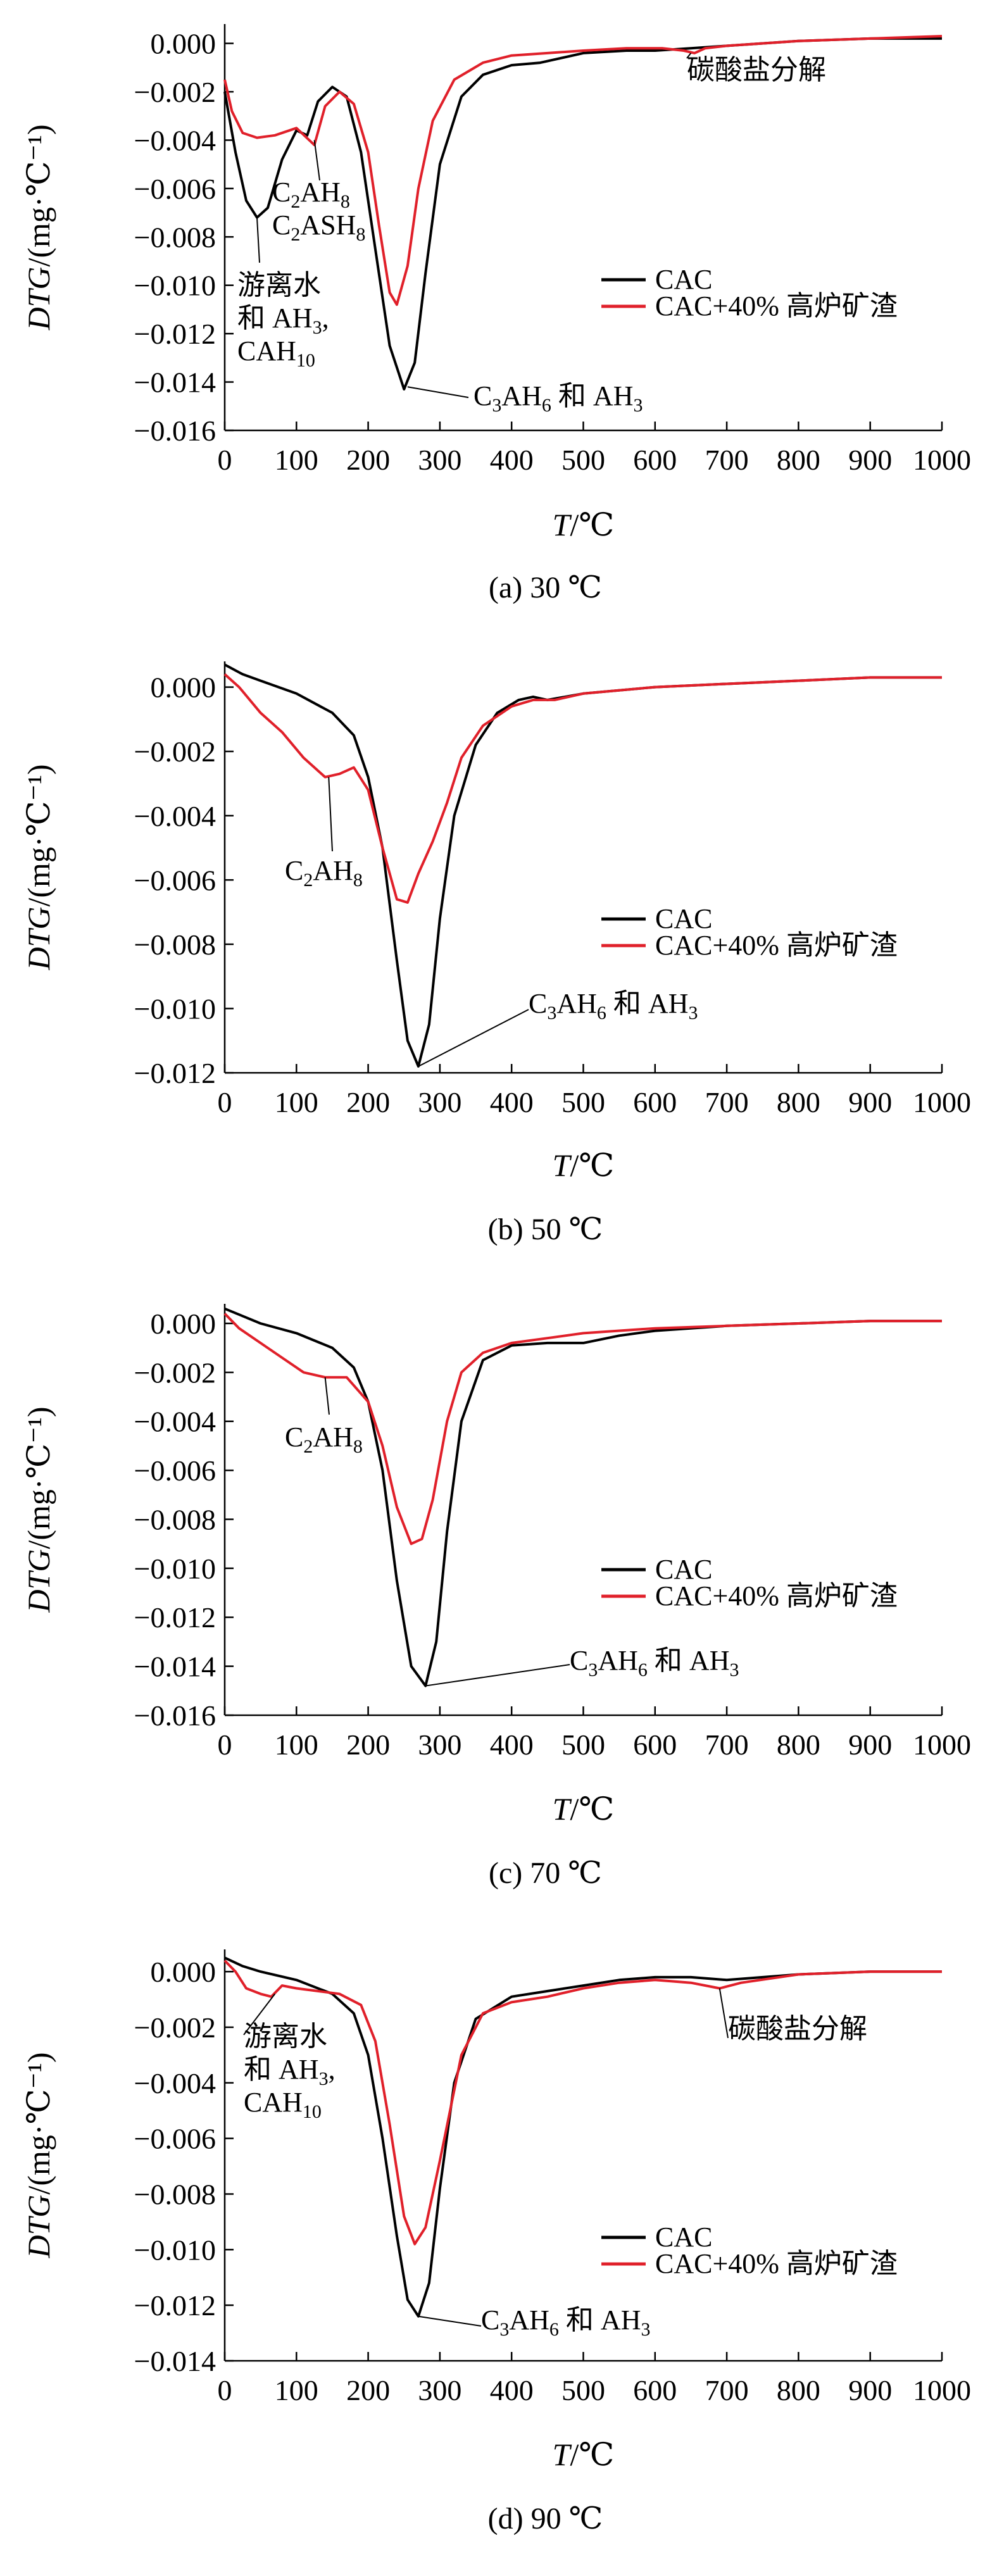  What do you see at coordinates (545, 1873) in the screenshot?
I see `panel-caption: (c) 70 ℃` at bounding box center [545, 1873].